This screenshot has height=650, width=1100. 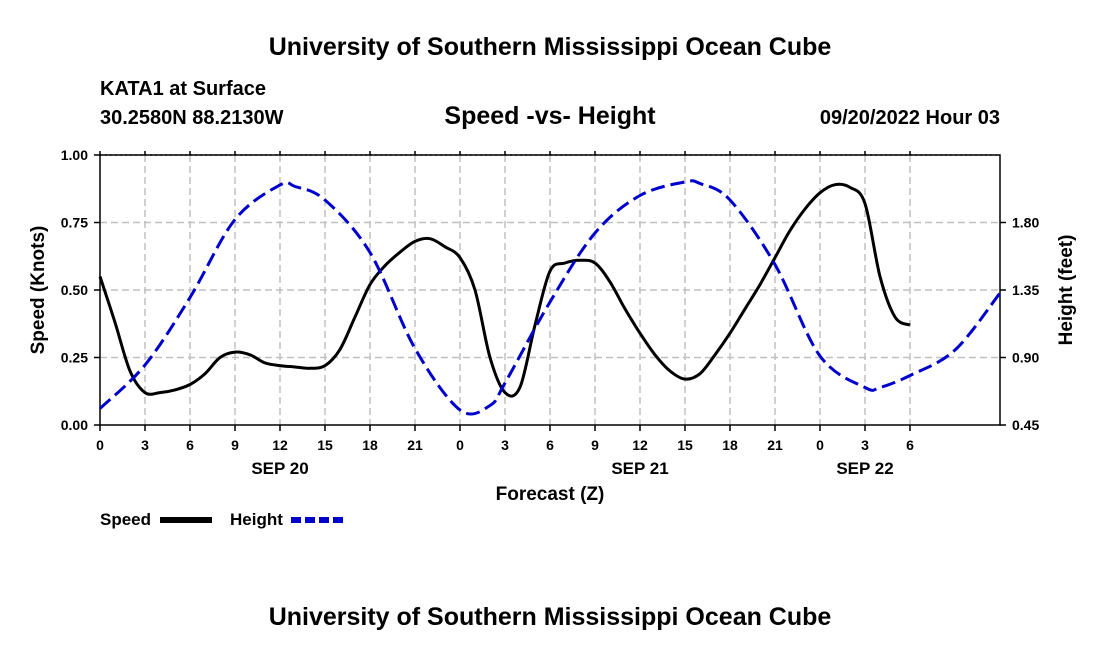 I want to click on y-right-tick-label-3: 1.80, so click(x=1025, y=223).